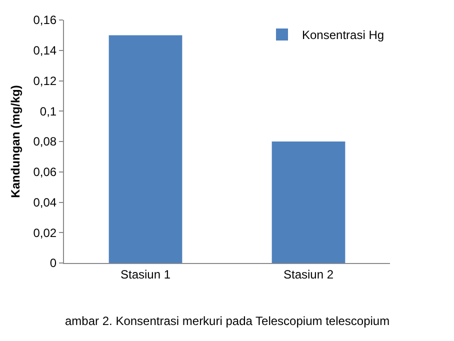 This screenshot has width=454, height=341. Describe the element at coordinates (45, 20) in the screenshot. I see `y-tick-label: 0,16` at that location.